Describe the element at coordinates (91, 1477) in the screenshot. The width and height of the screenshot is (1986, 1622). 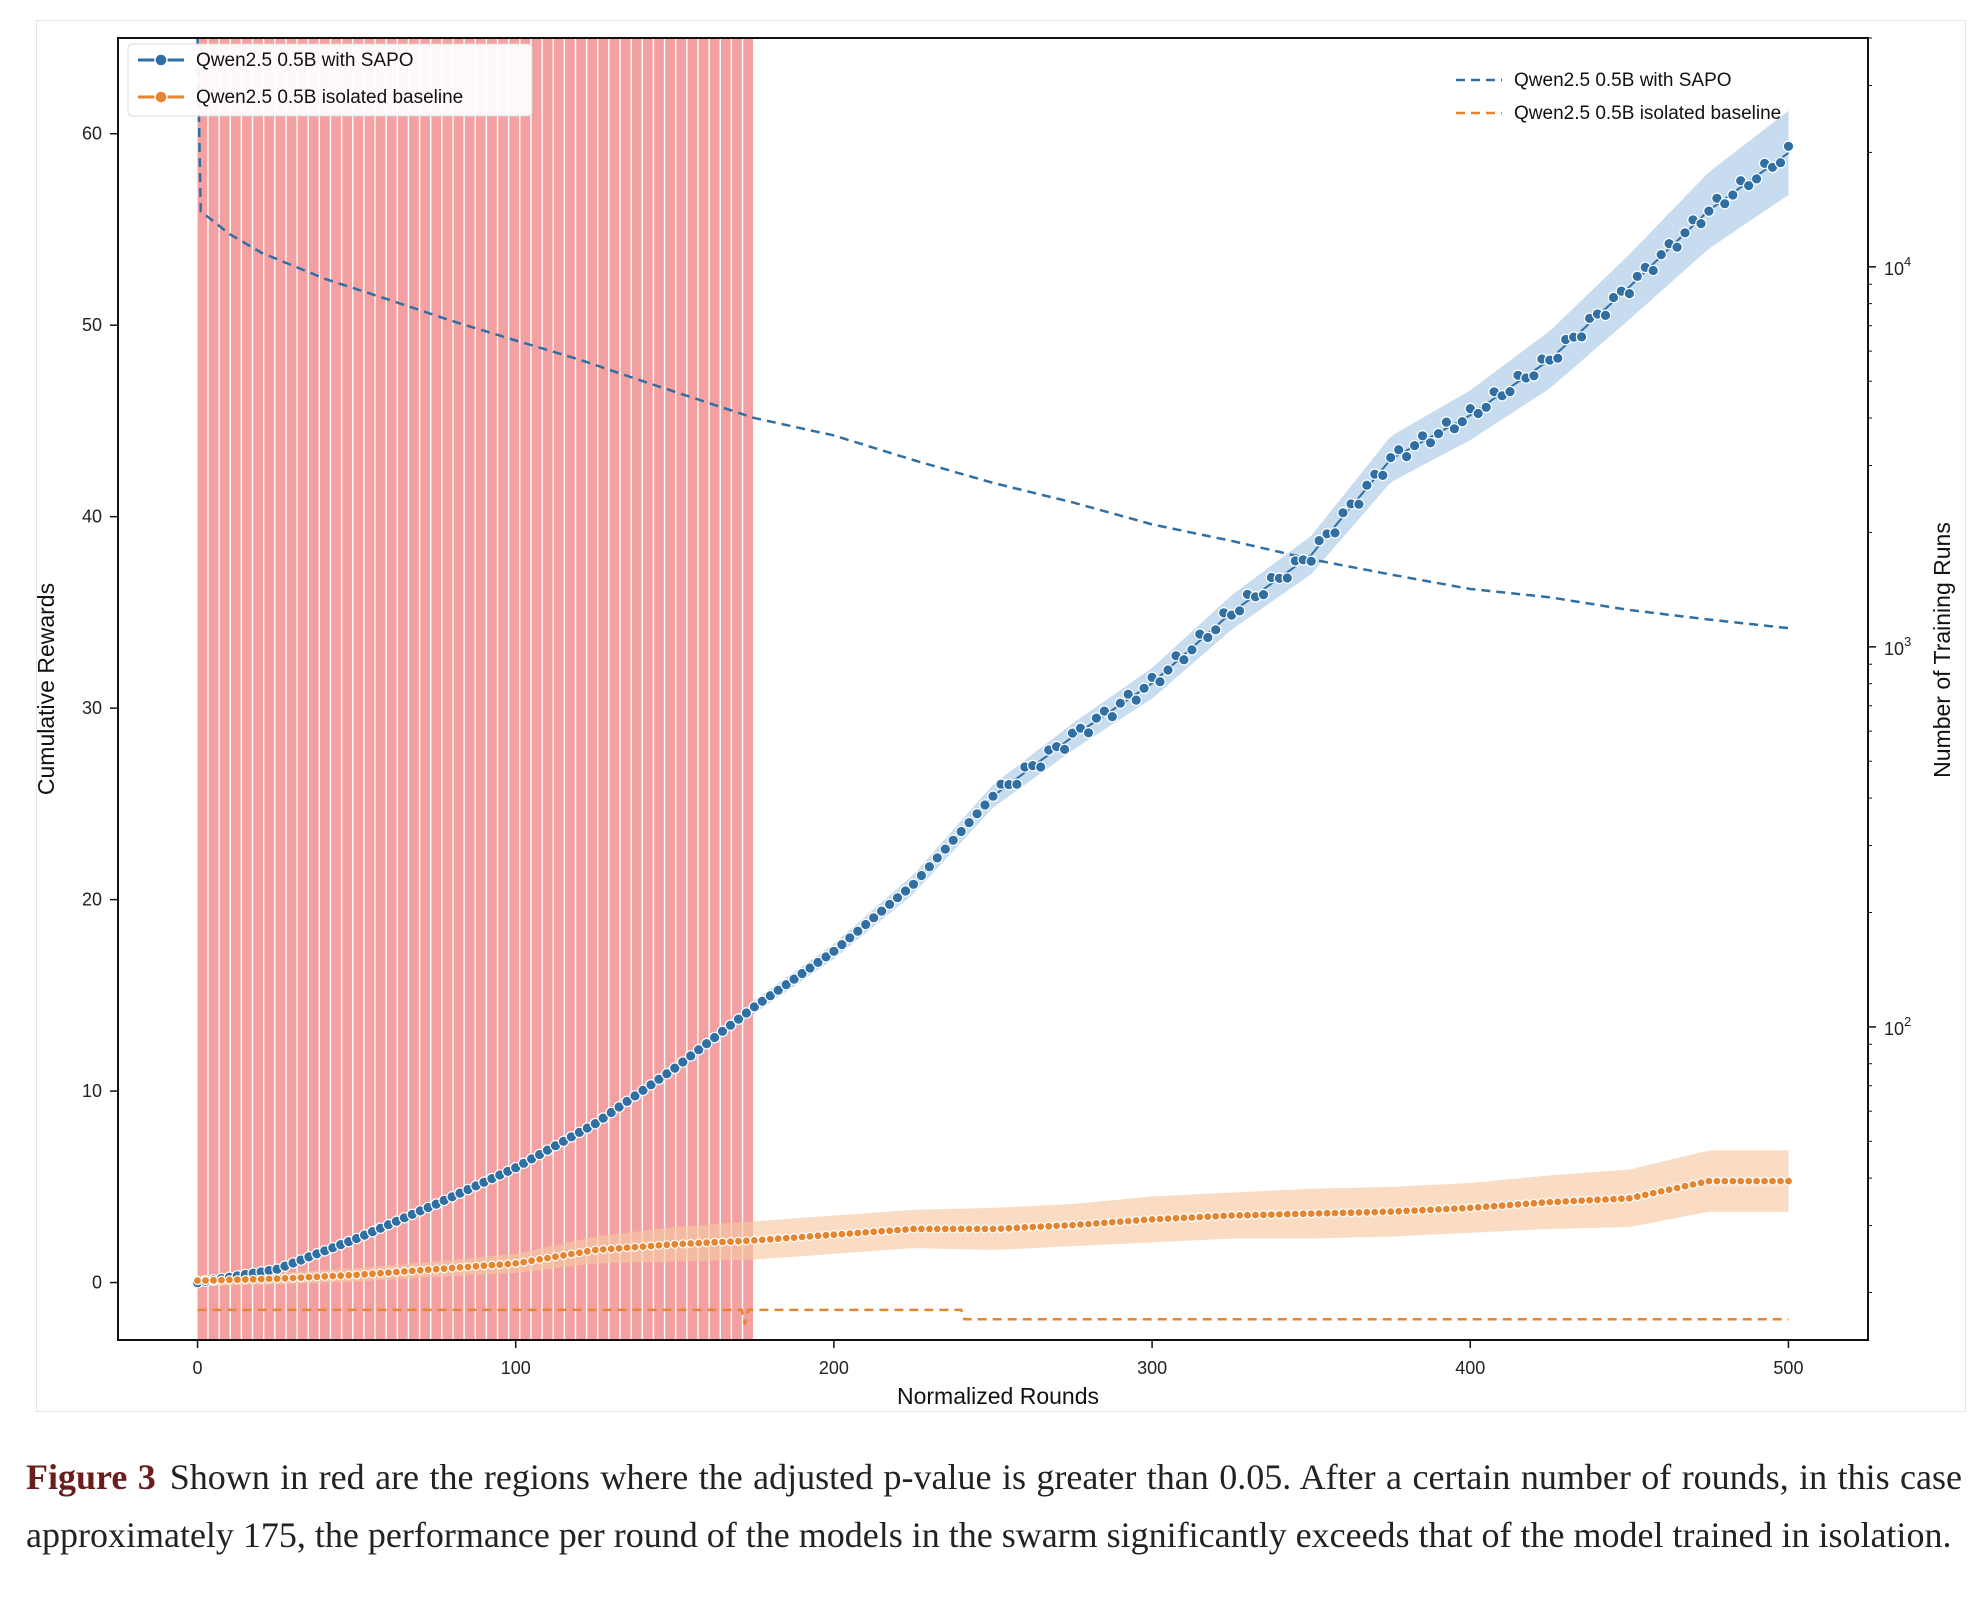
I see `caption-label: Figure 3` at that location.